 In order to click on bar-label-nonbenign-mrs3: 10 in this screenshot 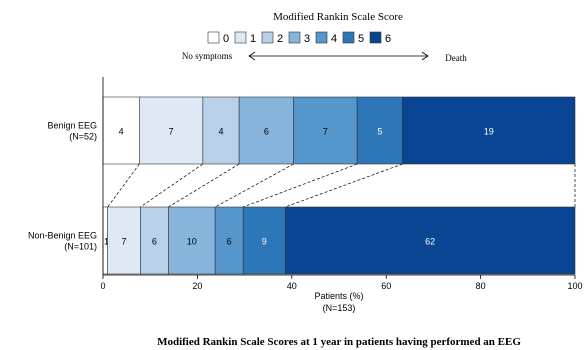, I will do `click(192, 242)`.